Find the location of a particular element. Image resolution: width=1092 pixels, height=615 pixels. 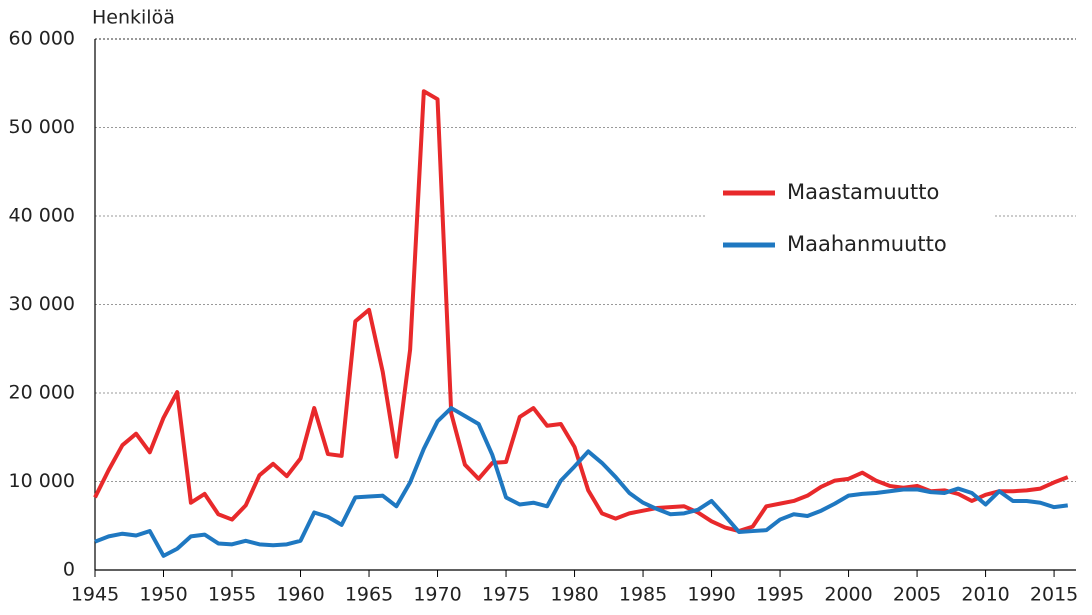

legend-box is located at coordinates (850, 217).